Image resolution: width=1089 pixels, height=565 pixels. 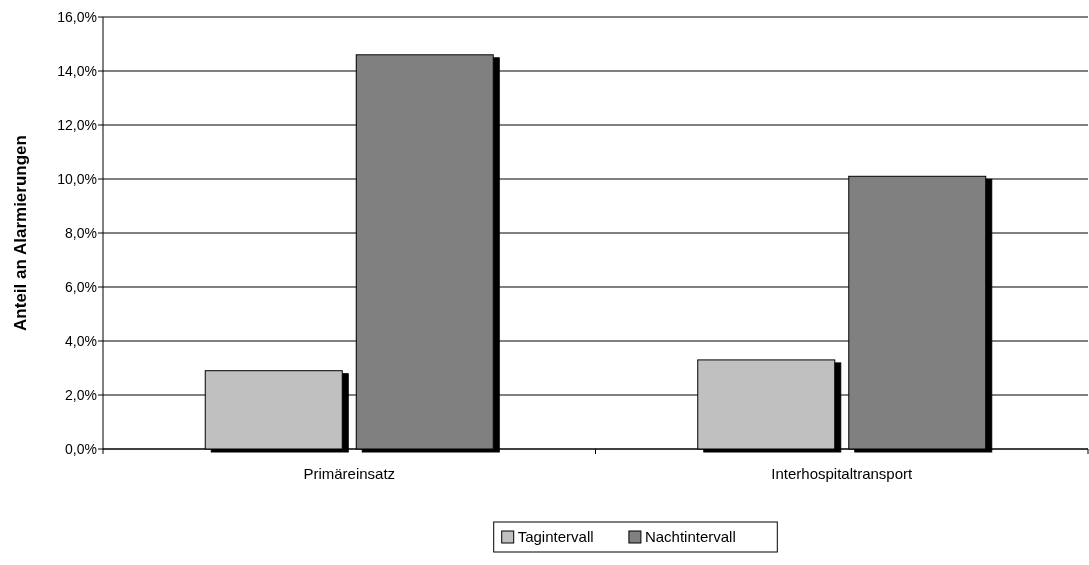 What do you see at coordinates (349, 473) in the screenshot?
I see `x-tick-label: Primäreinsatz` at bounding box center [349, 473].